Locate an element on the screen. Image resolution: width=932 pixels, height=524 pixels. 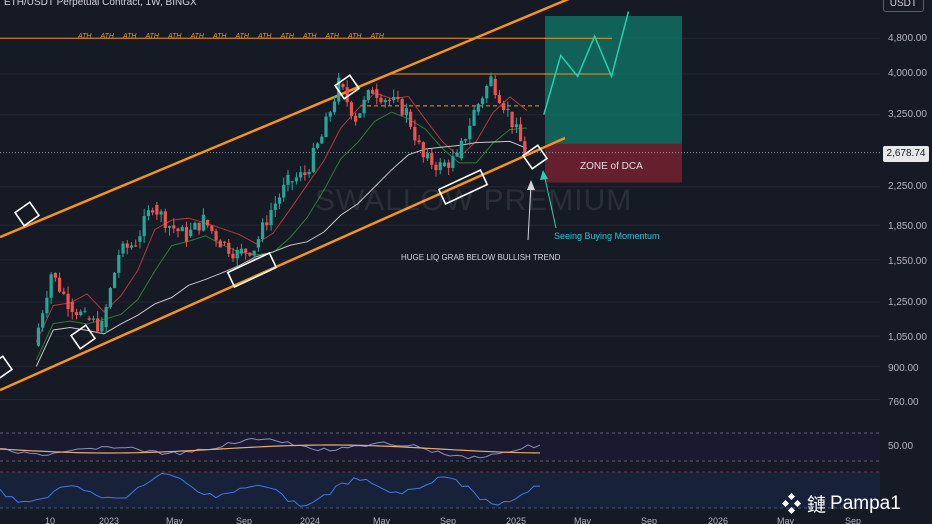
time-tick: 2023 is located at coordinates (109, 520).